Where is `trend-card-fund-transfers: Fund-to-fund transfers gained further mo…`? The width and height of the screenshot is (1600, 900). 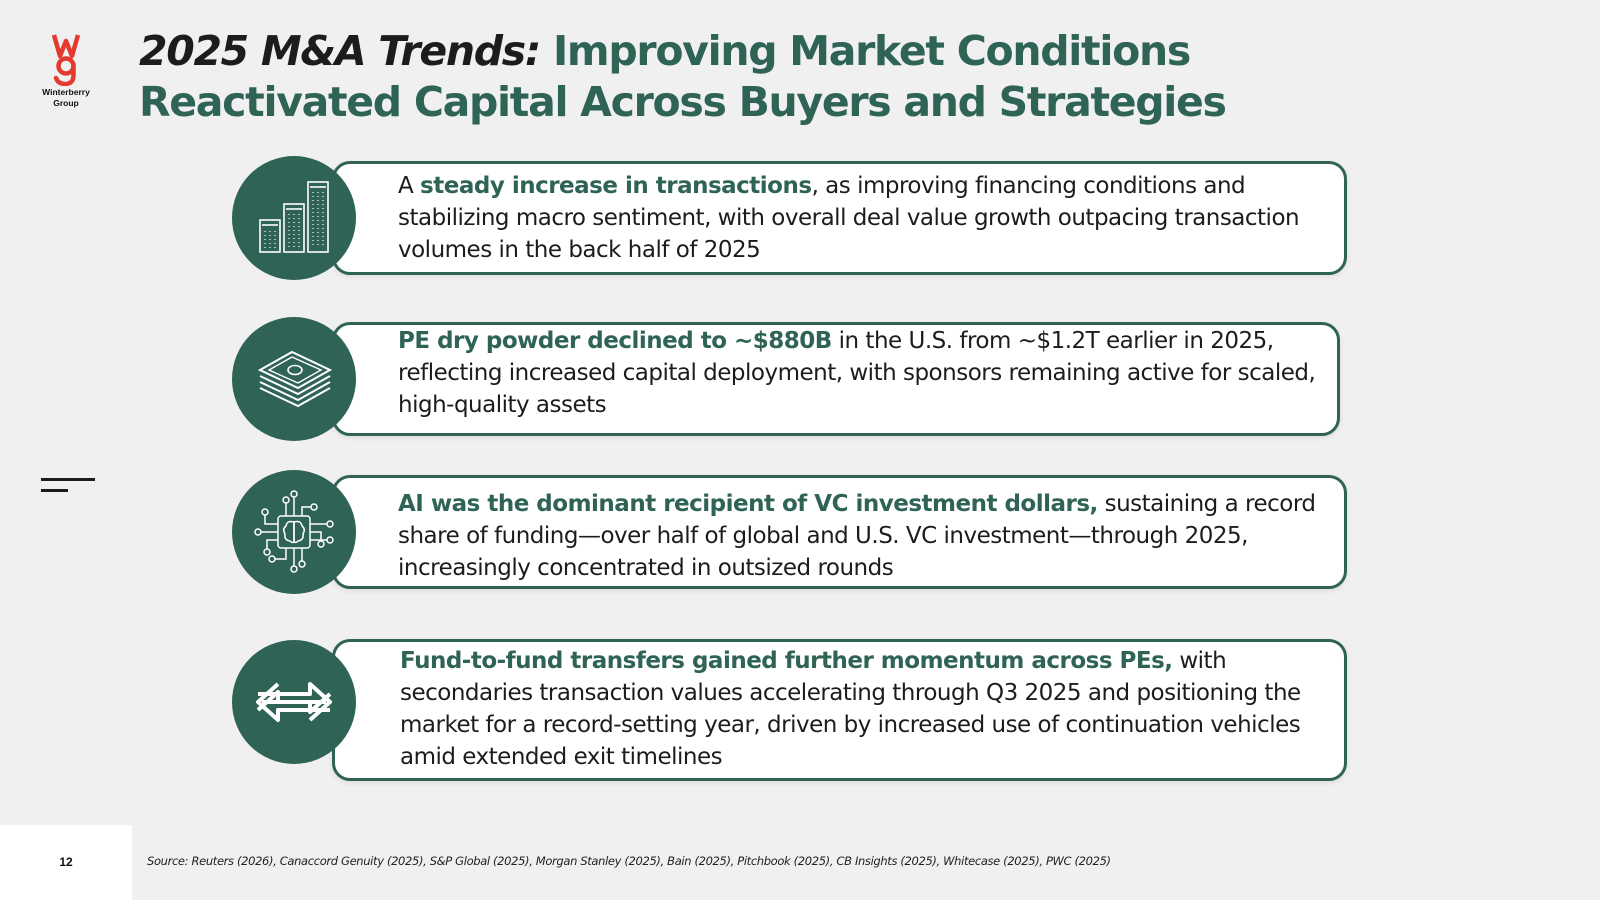
trend-card-fund-transfers: Fund-to-fund transfers gained further mo… is located at coordinates (789, 708).